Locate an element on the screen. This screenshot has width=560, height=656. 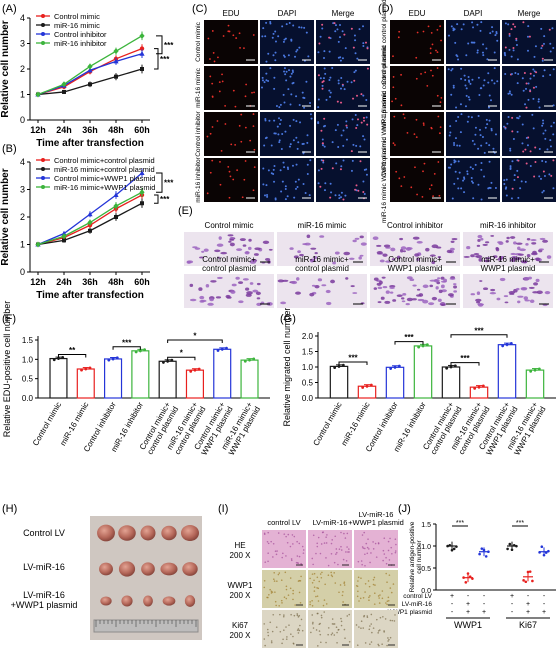
image-caption: miR-16 mimic is located at coordinates (322, 225).